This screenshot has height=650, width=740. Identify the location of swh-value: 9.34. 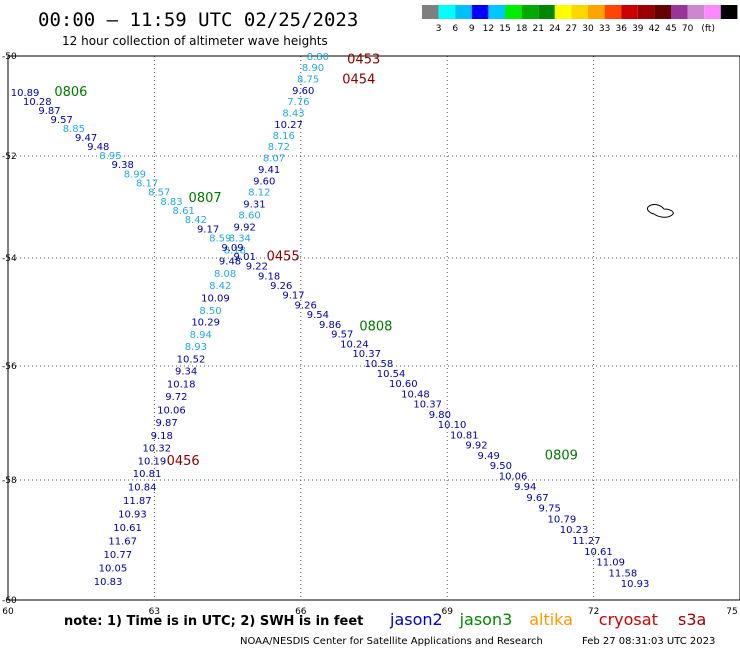
(186, 372).